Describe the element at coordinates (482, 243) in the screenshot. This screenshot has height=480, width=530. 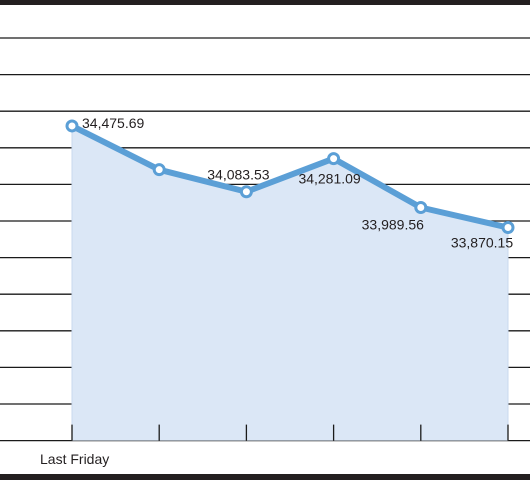
I see `data-label-5: 33,870.15` at that location.